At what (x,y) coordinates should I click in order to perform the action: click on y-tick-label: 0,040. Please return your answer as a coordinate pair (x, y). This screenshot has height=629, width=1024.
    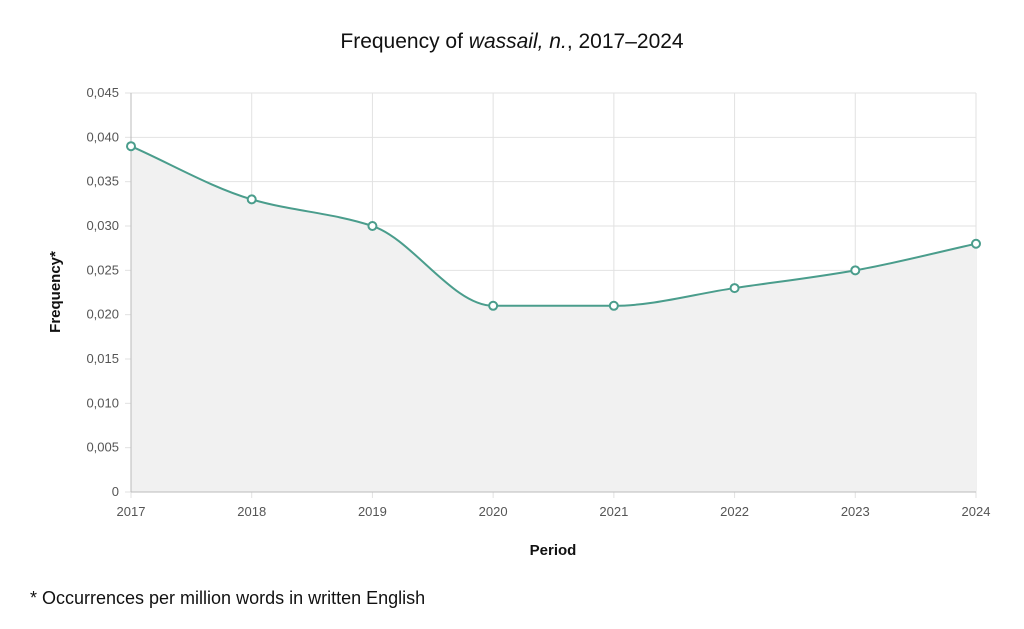
    Looking at the image, I should click on (102, 136).